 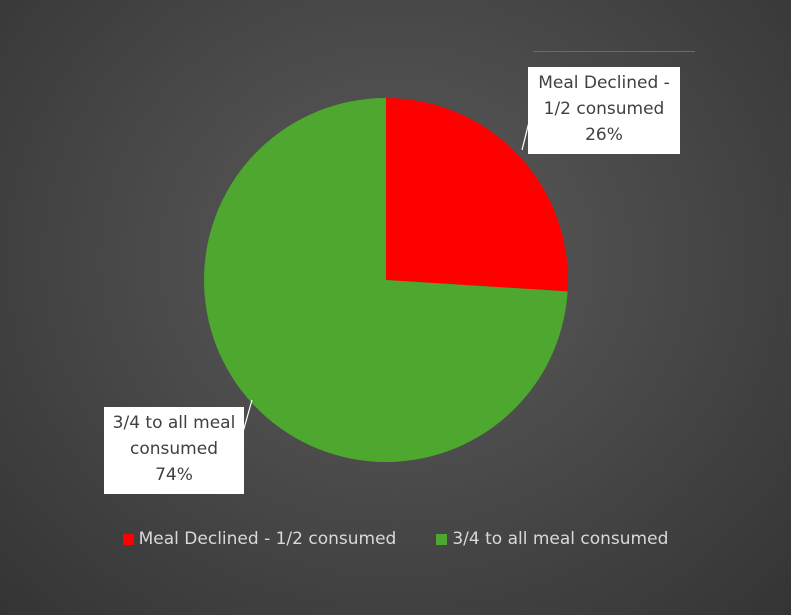 I want to click on data-label-line: 1/2 consumed, so click(x=604, y=109).